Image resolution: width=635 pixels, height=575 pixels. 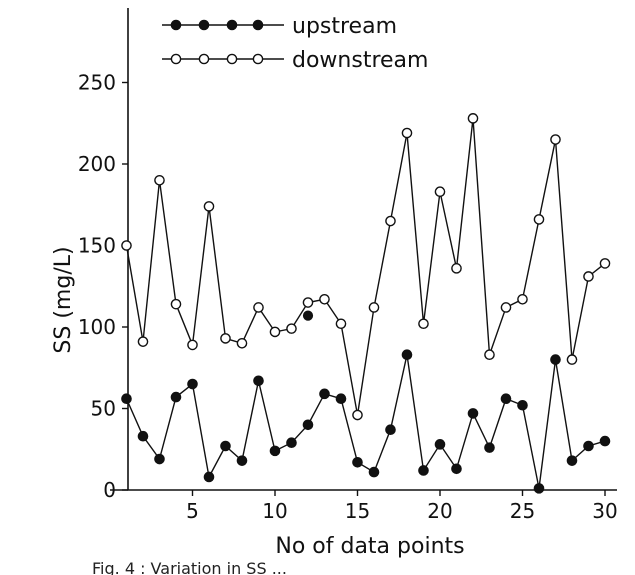 What do you see at coordinates (192, 511) in the screenshot?
I see `x-tick-label: 5` at bounding box center [192, 511].